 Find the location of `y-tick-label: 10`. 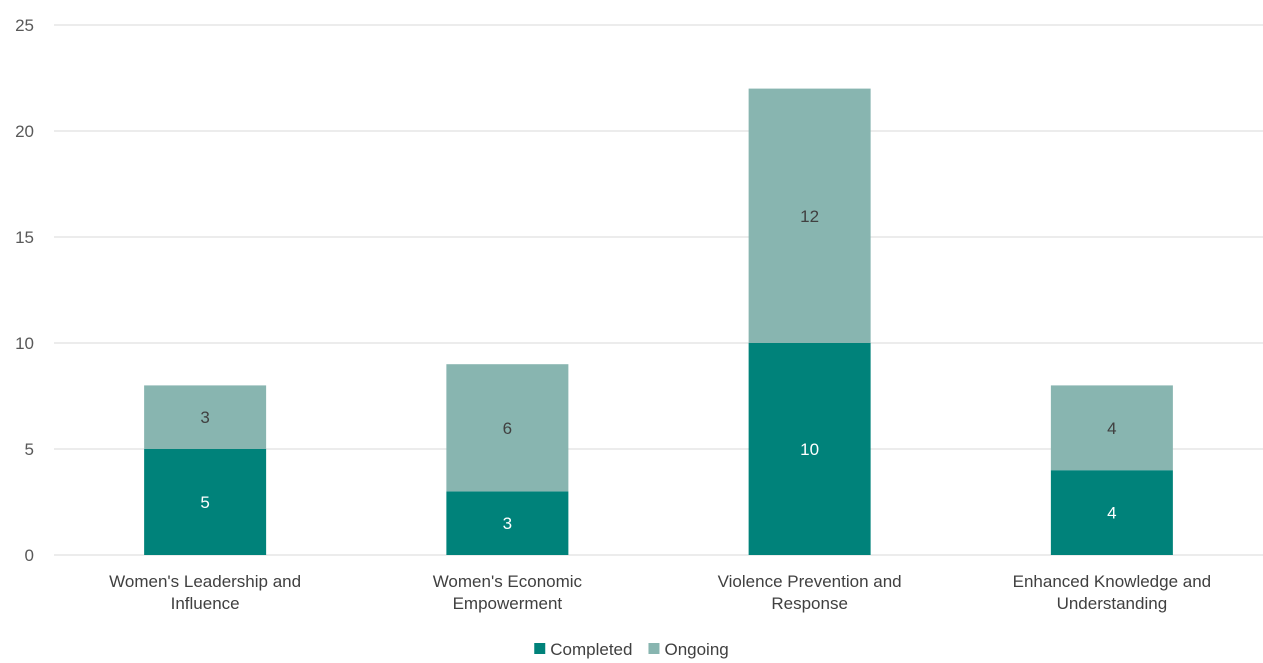

y-tick-label: 10 is located at coordinates (24, 343).